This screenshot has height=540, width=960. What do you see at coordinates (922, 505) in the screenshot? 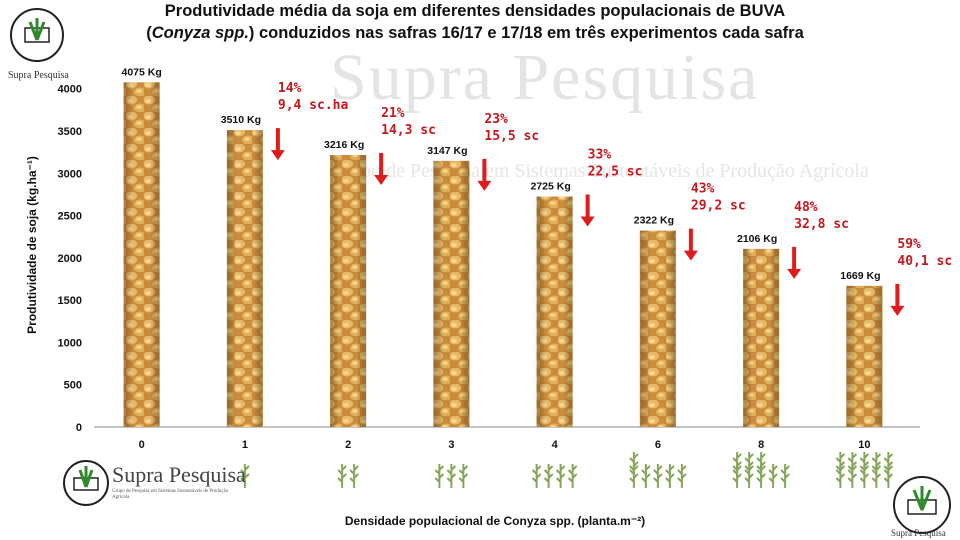
I see `supra-pesquisa-logo-bottom-right` at bounding box center [922, 505].